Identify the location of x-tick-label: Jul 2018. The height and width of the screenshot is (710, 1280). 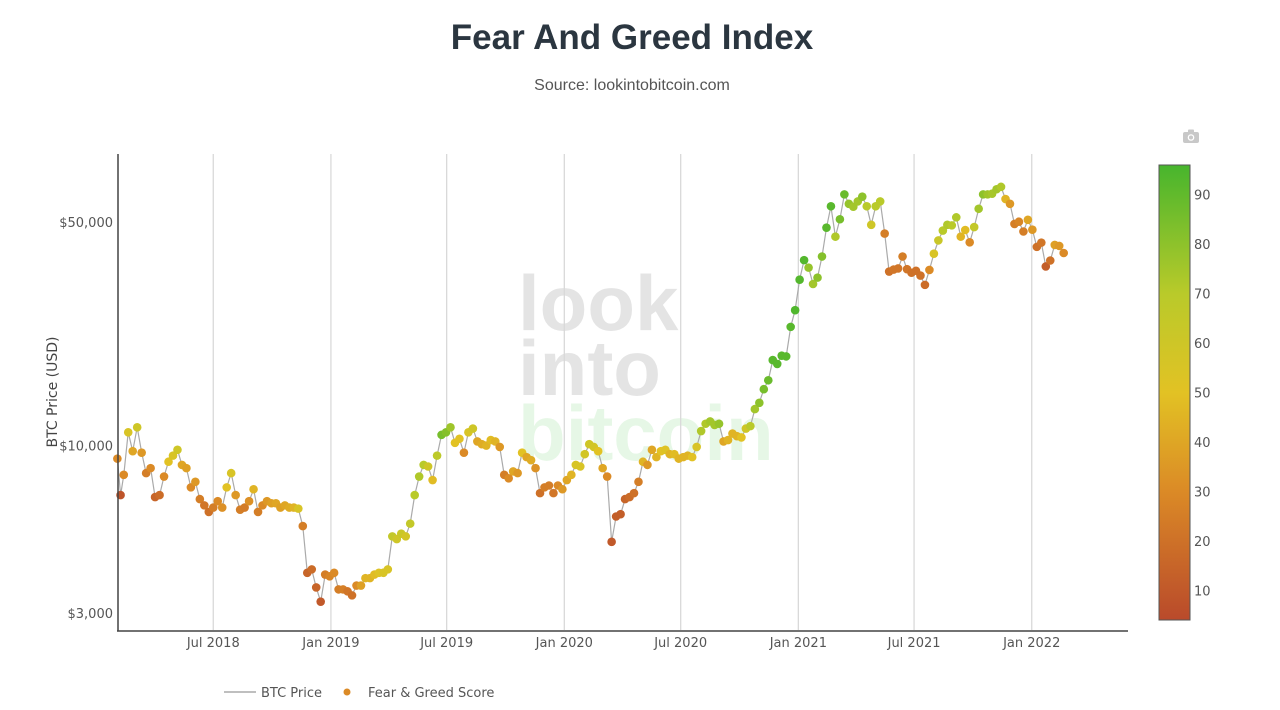
(213, 643).